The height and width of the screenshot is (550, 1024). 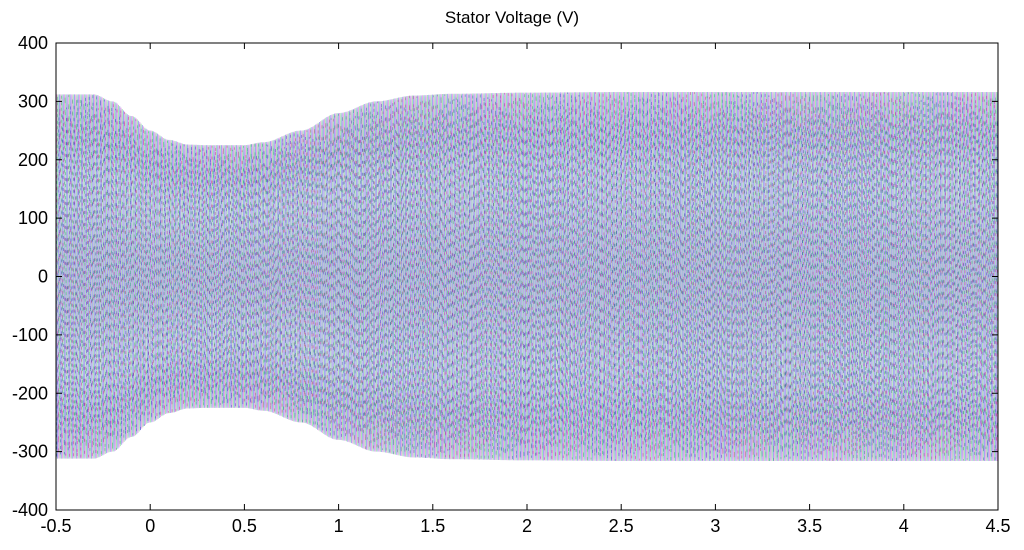 What do you see at coordinates (512, 17) in the screenshot?
I see `chart-title: Stator Voltage (V)` at bounding box center [512, 17].